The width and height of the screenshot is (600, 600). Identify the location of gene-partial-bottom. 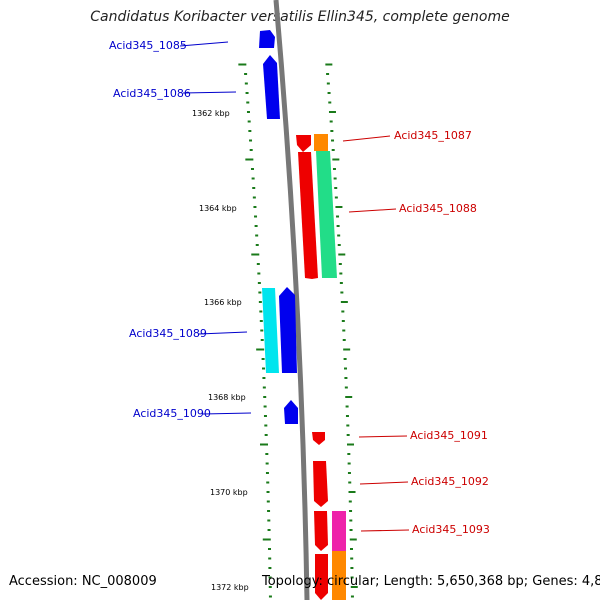
(321, 577).